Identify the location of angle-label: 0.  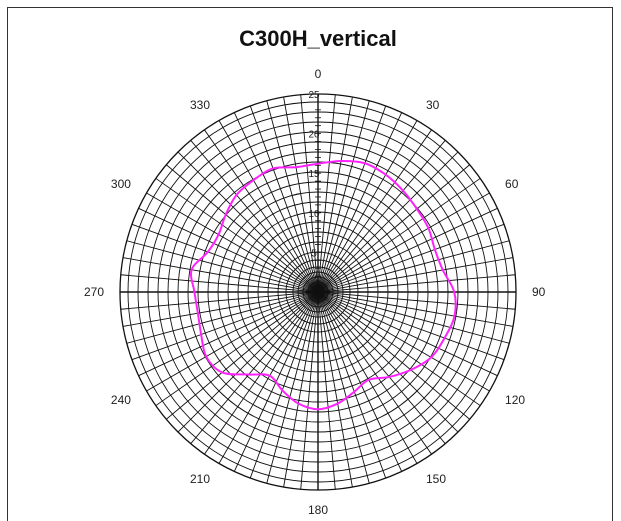
(318, 74).